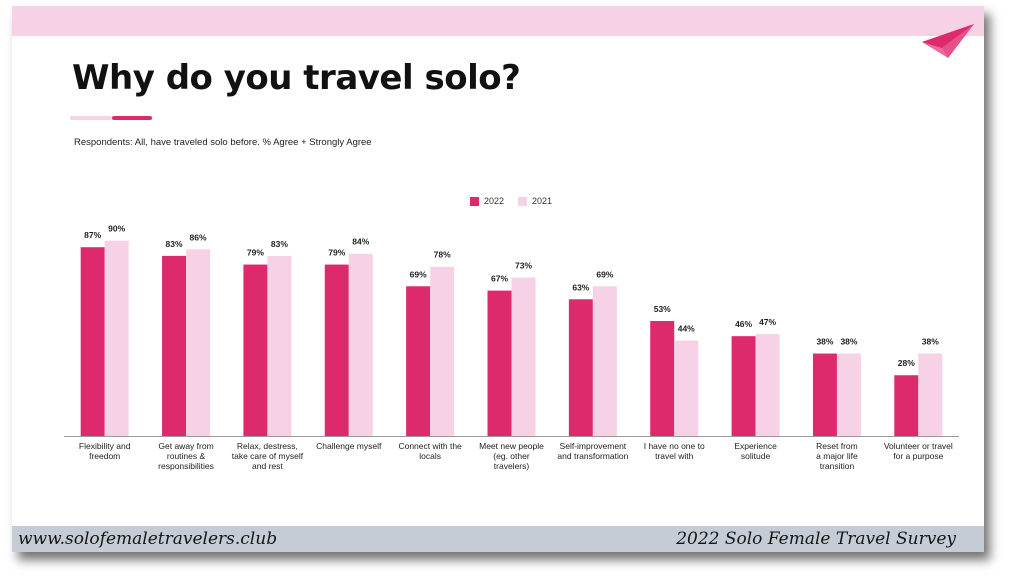  Describe the element at coordinates (674, 456) in the screenshot. I see `category-label-line: travel with` at that location.